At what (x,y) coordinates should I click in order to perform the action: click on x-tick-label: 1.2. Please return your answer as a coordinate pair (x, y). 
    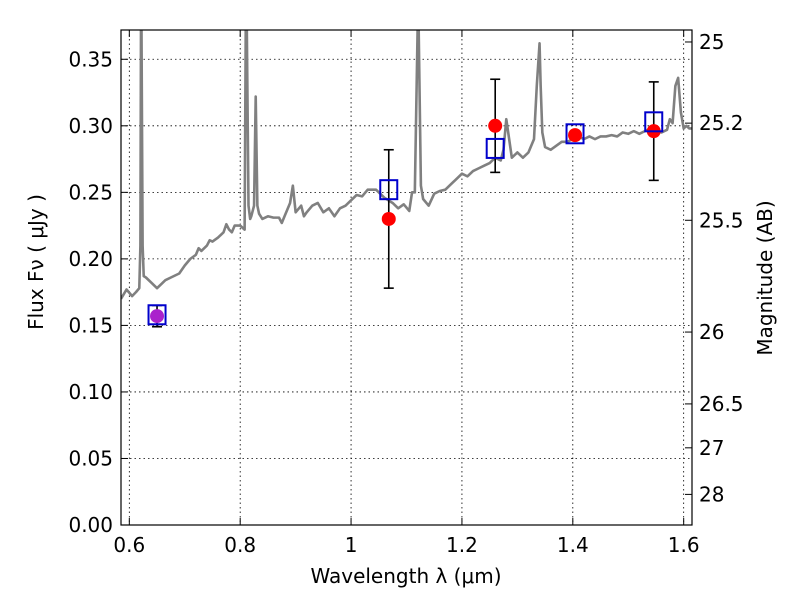
    Looking at the image, I should click on (462, 545).